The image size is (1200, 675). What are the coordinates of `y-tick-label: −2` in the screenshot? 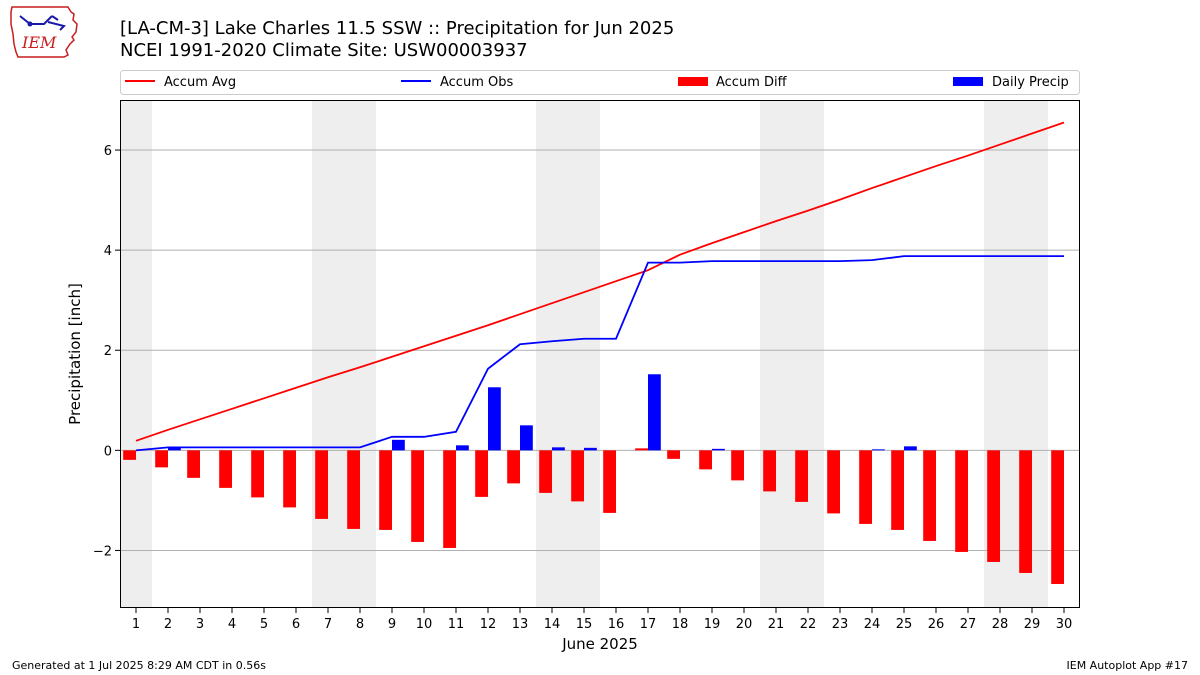 It's located at (102, 551).